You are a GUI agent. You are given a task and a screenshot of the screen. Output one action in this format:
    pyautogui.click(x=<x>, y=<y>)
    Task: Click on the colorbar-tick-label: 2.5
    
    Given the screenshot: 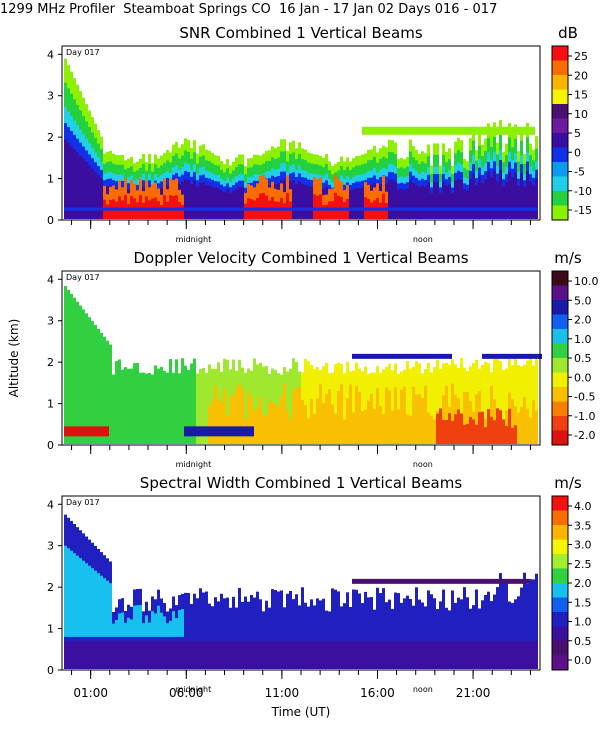 What is the action you would take?
    pyautogui.click(x=583, y=564)
    